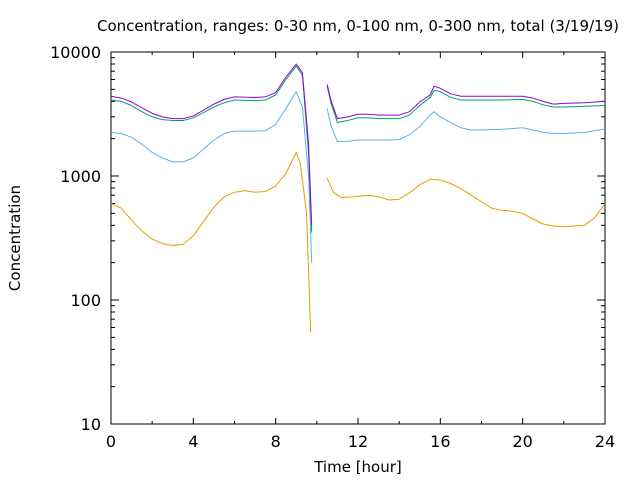 Image resolution: width=640 pixels, height=480 pixels. I want to click on x-tick-label: 16, so click(440, 441).